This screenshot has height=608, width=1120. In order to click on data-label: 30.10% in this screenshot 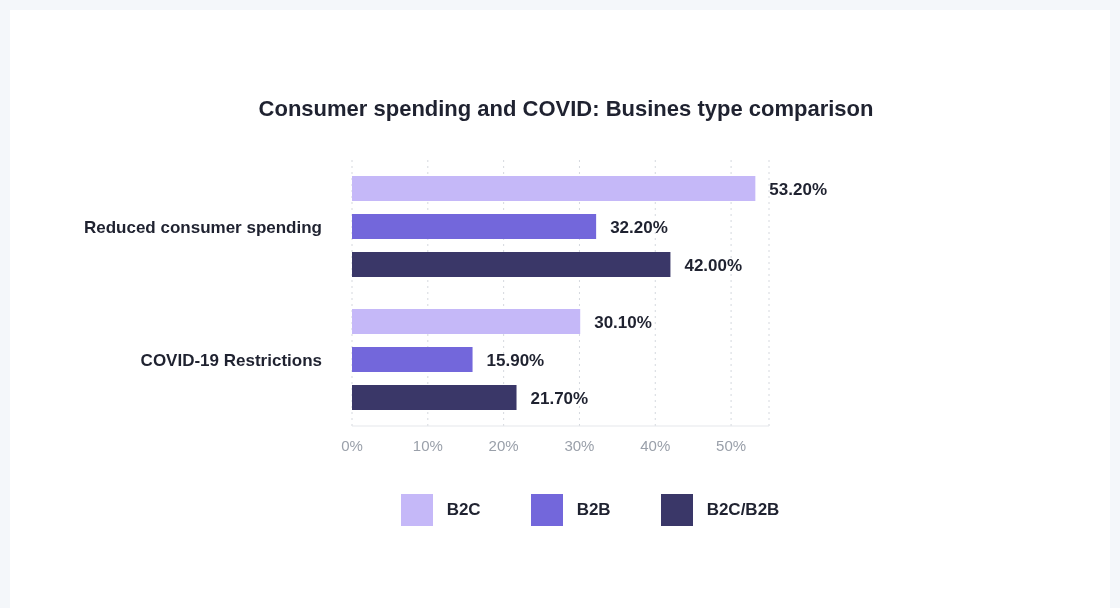, I will do `click(623, 322)`.